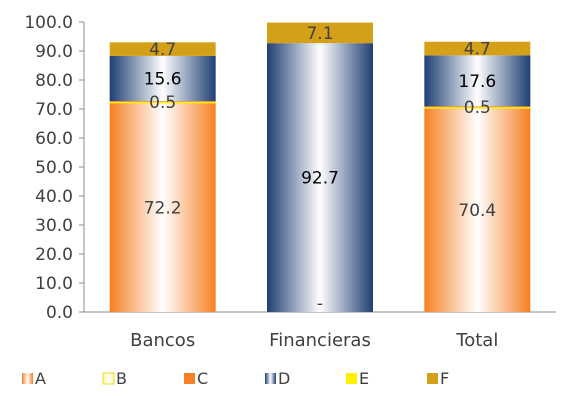 This screenshot has height=396, width=564. I want to click on y-tick-label: 70.0, so click(54, 110).